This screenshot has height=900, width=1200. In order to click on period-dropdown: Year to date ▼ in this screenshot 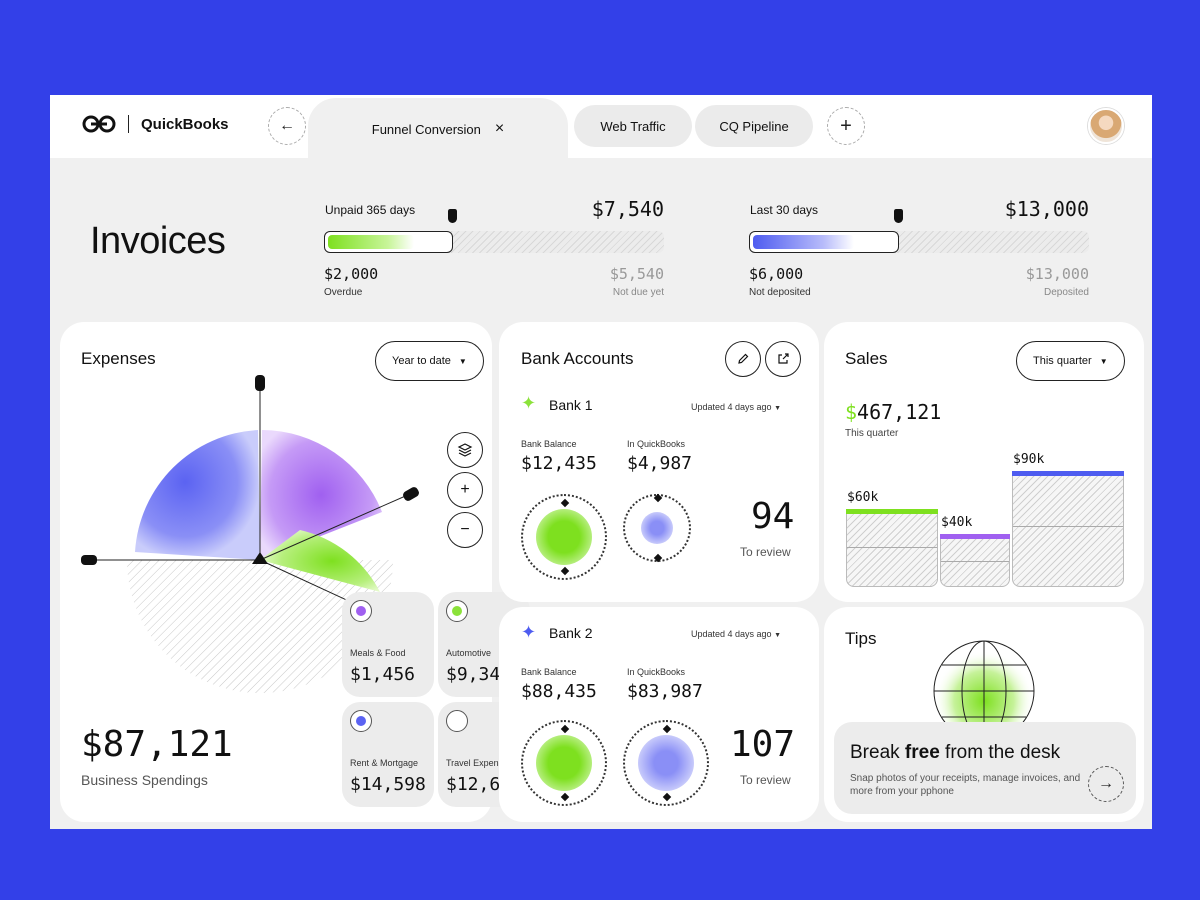, I will do `click(429, 361)`.